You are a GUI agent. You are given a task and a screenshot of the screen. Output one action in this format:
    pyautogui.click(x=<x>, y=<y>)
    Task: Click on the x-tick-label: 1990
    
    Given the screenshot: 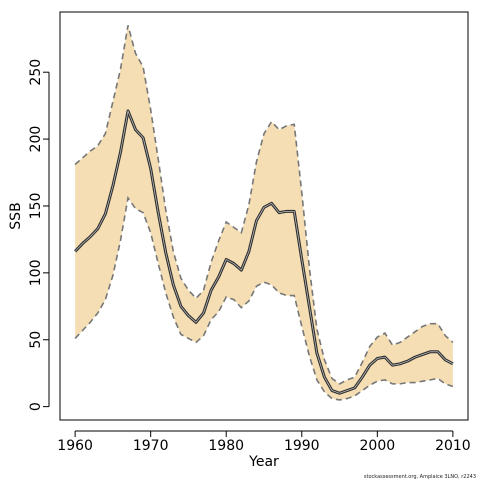 What is the action you would take?
    pyautogui.click(x=302, y=446)
    